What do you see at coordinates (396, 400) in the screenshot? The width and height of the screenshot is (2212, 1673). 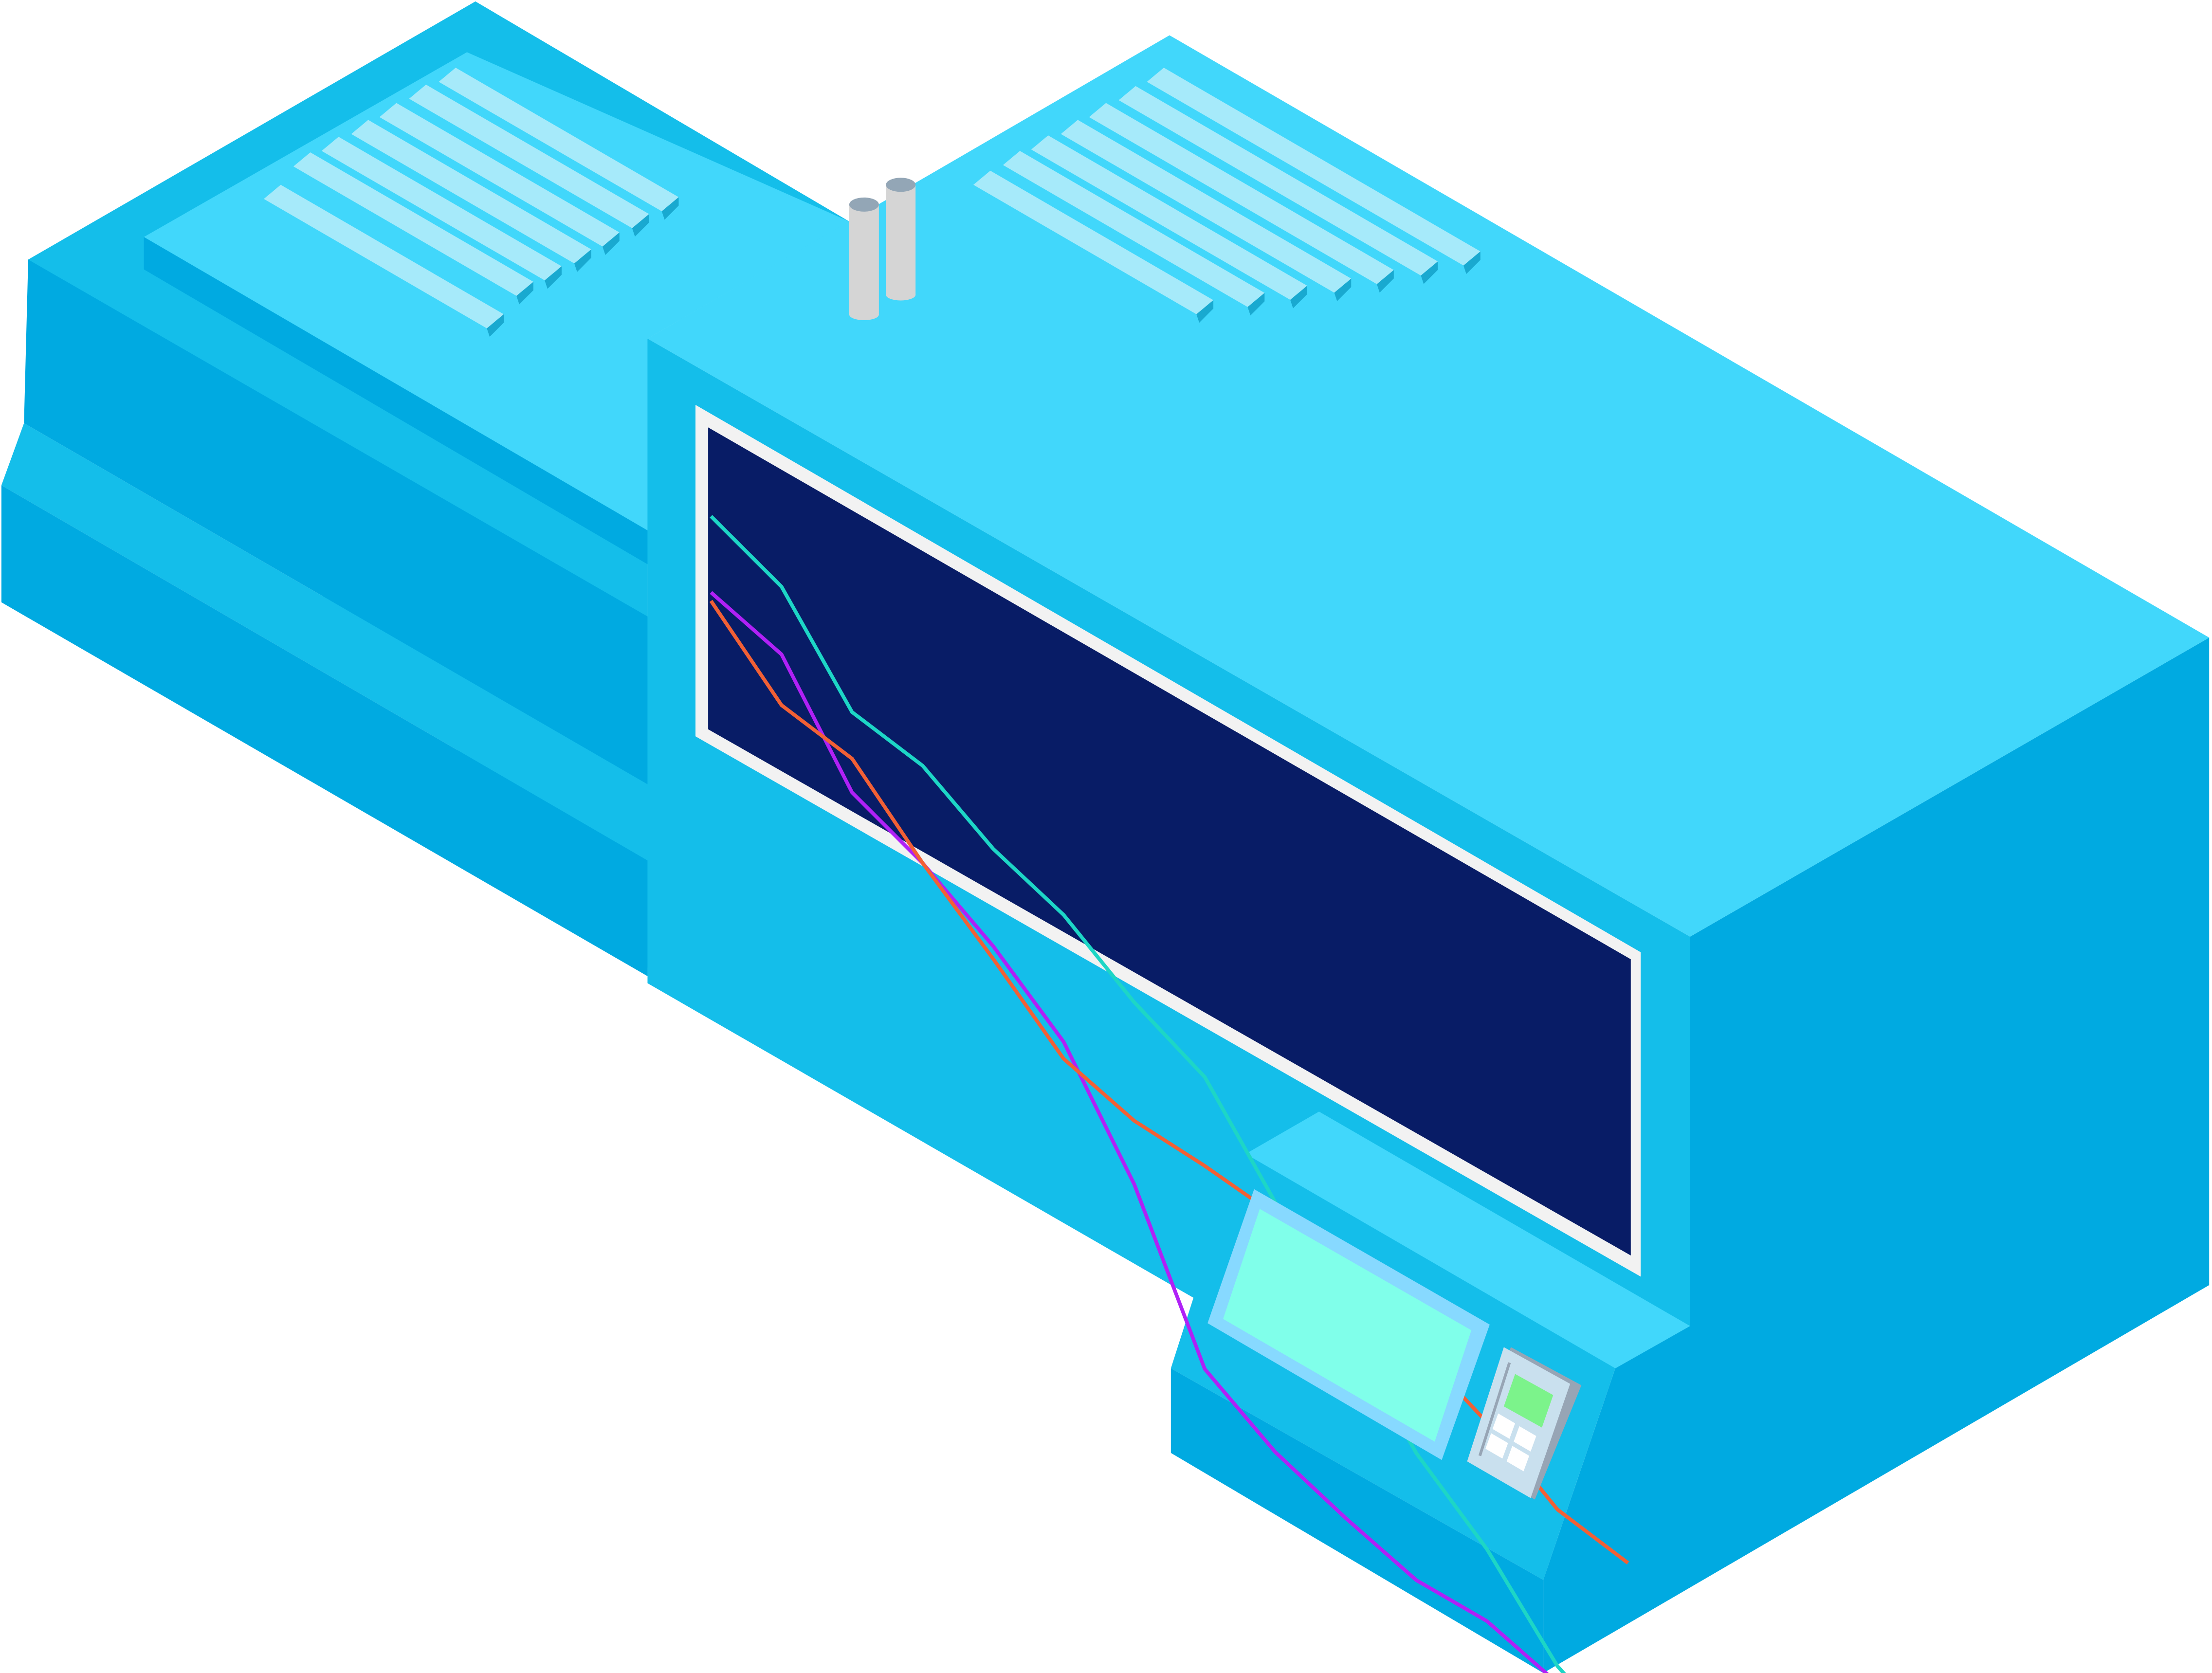 I see `left-wing-inset-side` at bounding box center [396, 400].